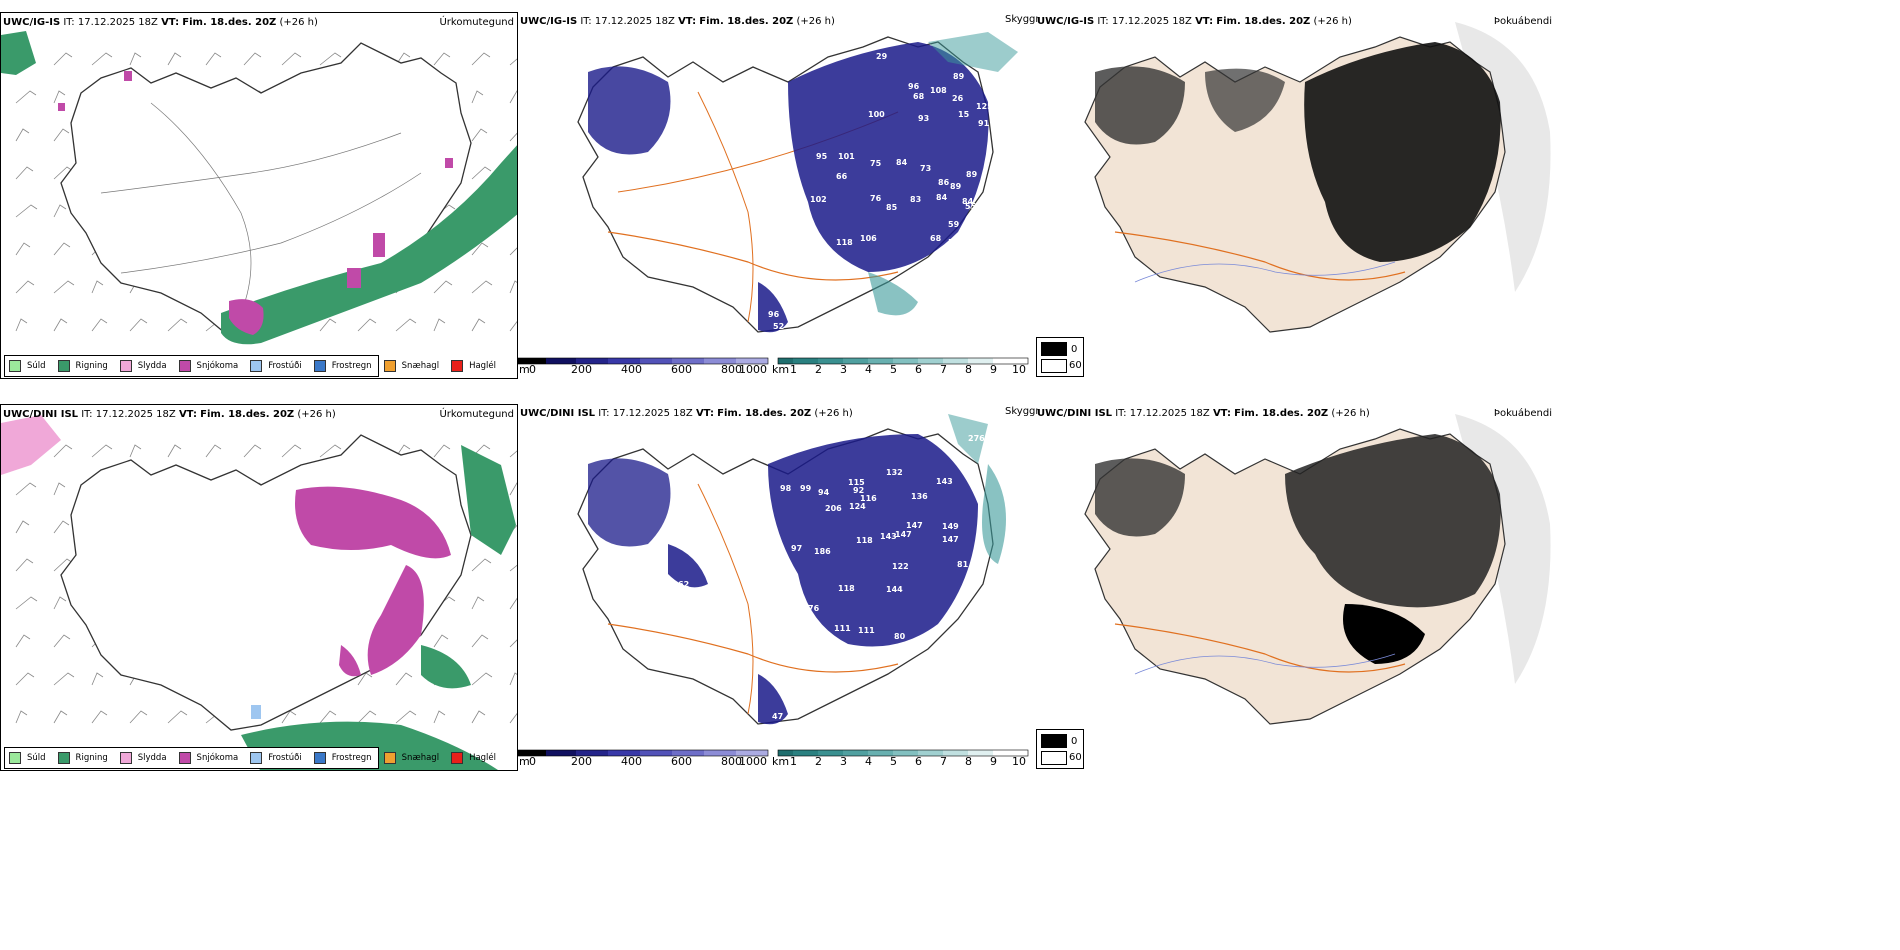 This screenshot has height=950, width=1900. Describe the element at coordinates (888, 157) in the screenshot. I see `cloud-region` at that location.